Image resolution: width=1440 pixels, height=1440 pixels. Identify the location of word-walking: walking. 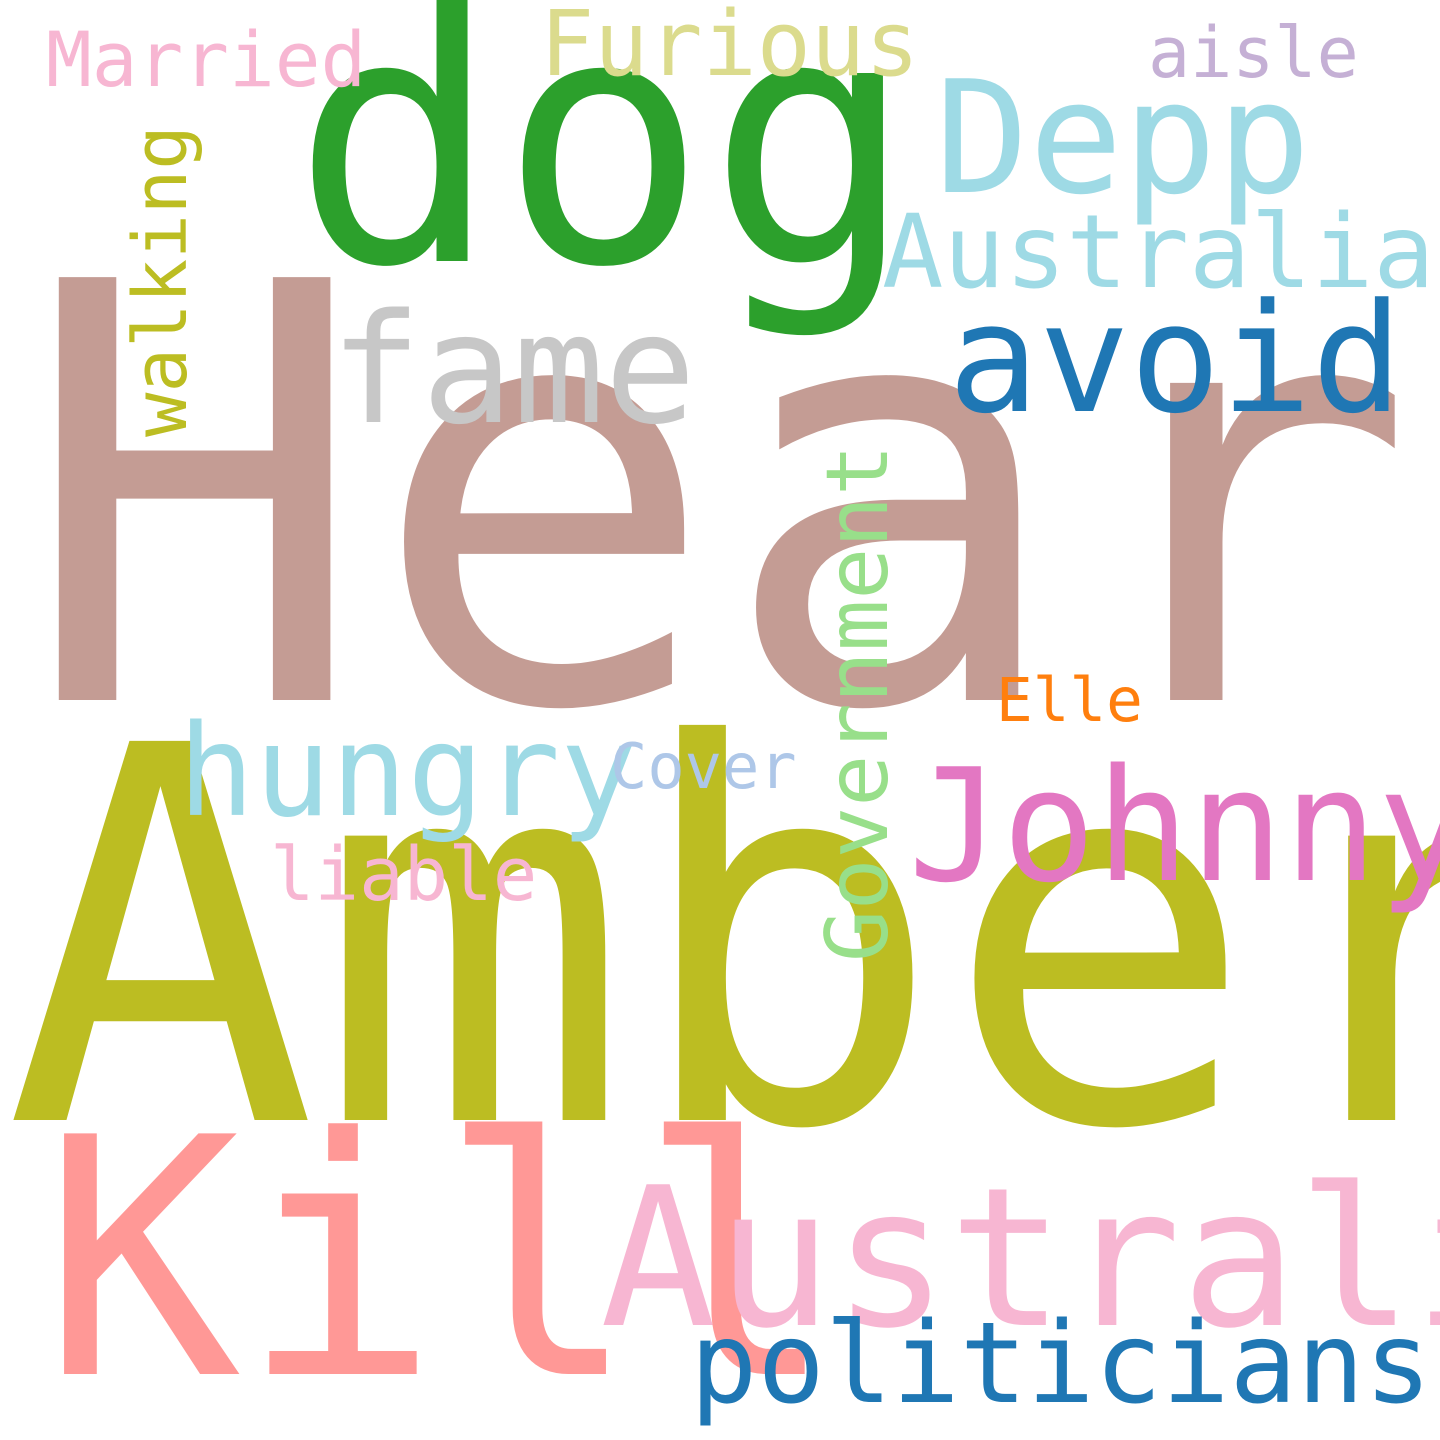
(161, 281).